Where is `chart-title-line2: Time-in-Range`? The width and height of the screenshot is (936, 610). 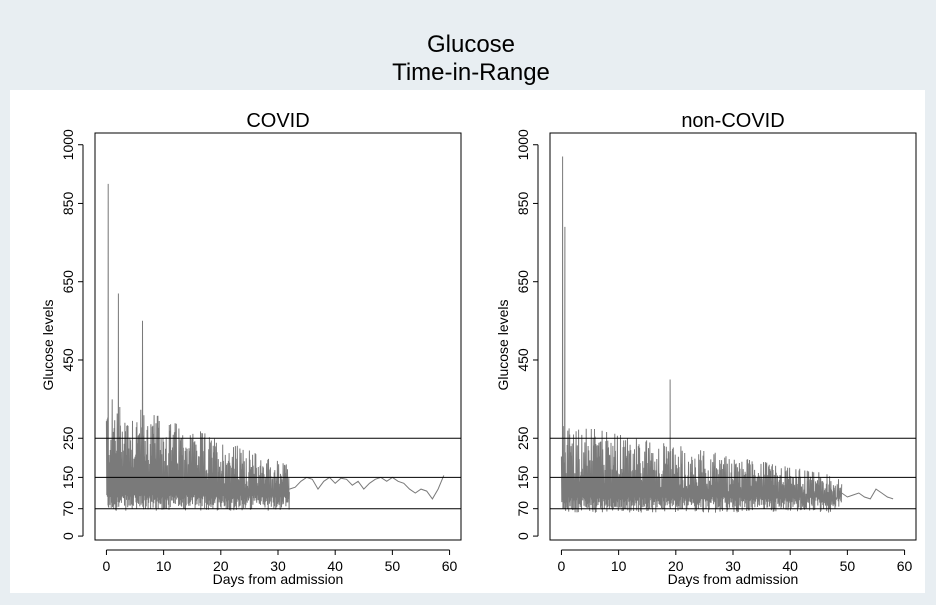 chart-title-line2: Time-in-Range is located at coordinates (471, 72).